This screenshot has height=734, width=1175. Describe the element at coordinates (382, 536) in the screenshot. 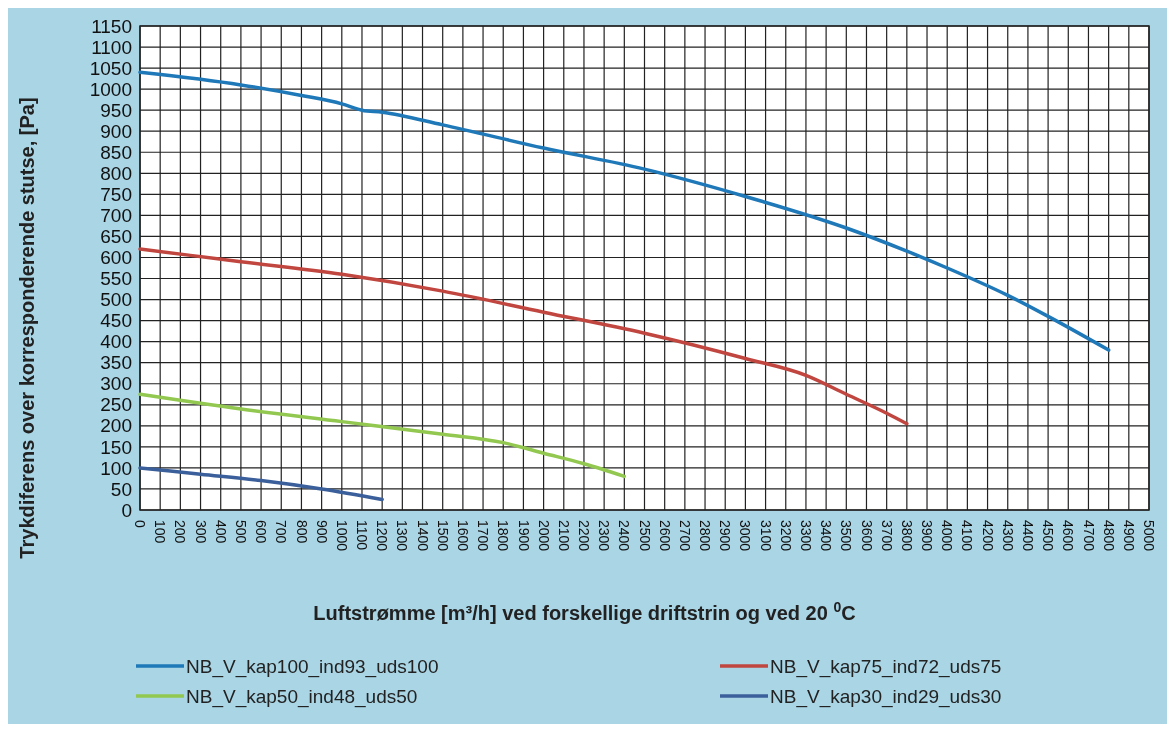

I see `x-tick-label: 1200` at that location.